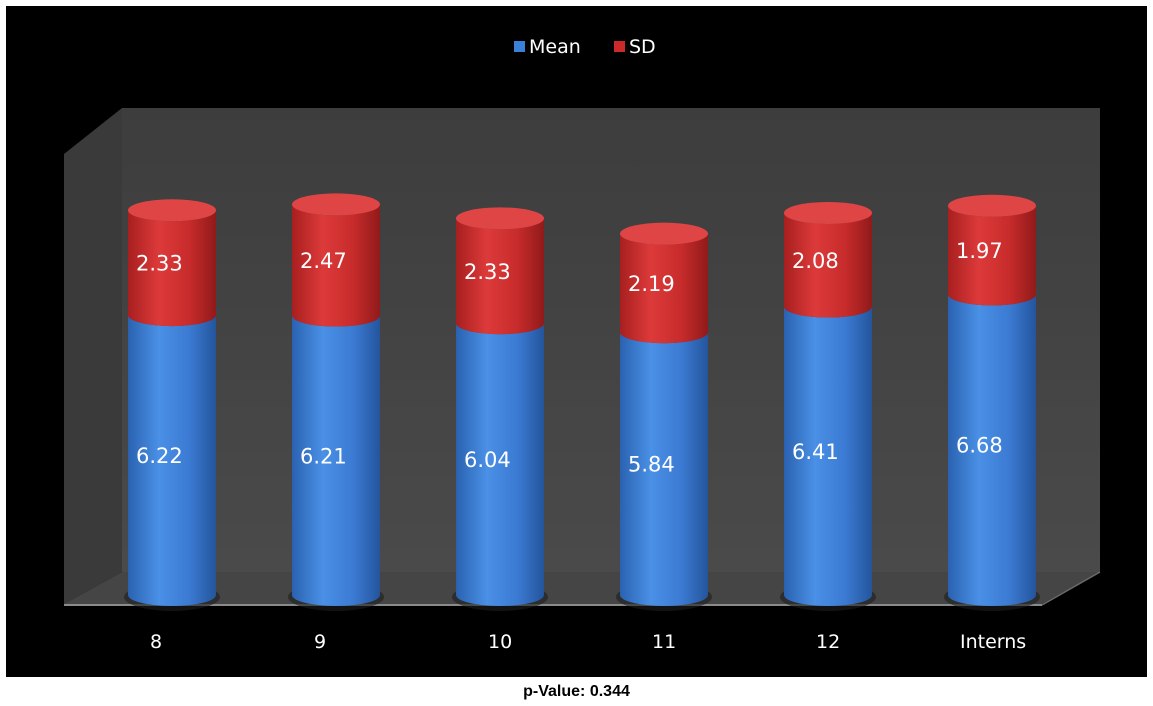 This screenshot has height=706, width=1153. Describe the element at coordinates (979, 446) in the screenshot. I see `label-mean-Interns: 6.68` at that location.